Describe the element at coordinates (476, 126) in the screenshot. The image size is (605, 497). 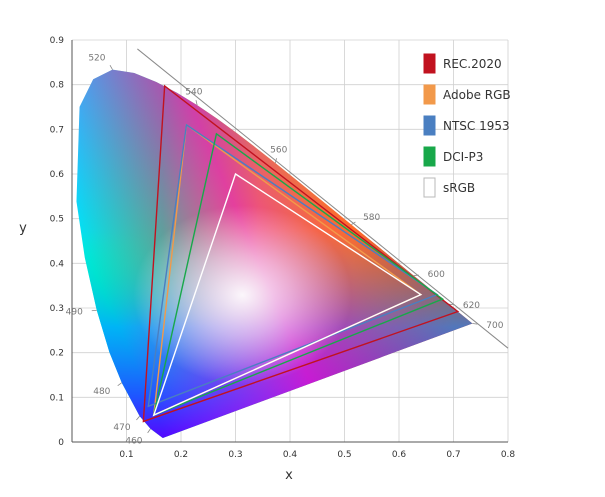
I see `legend-label-ntsc-1953: NTSC 1953` at that location.